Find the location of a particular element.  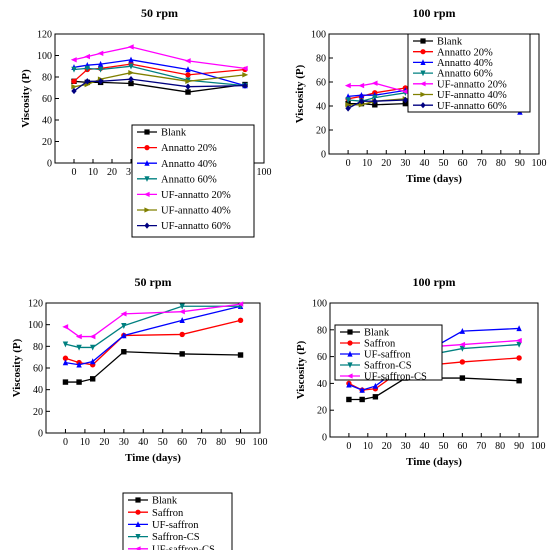

x-tick-label: 50 is located at coordinates (444, 163).